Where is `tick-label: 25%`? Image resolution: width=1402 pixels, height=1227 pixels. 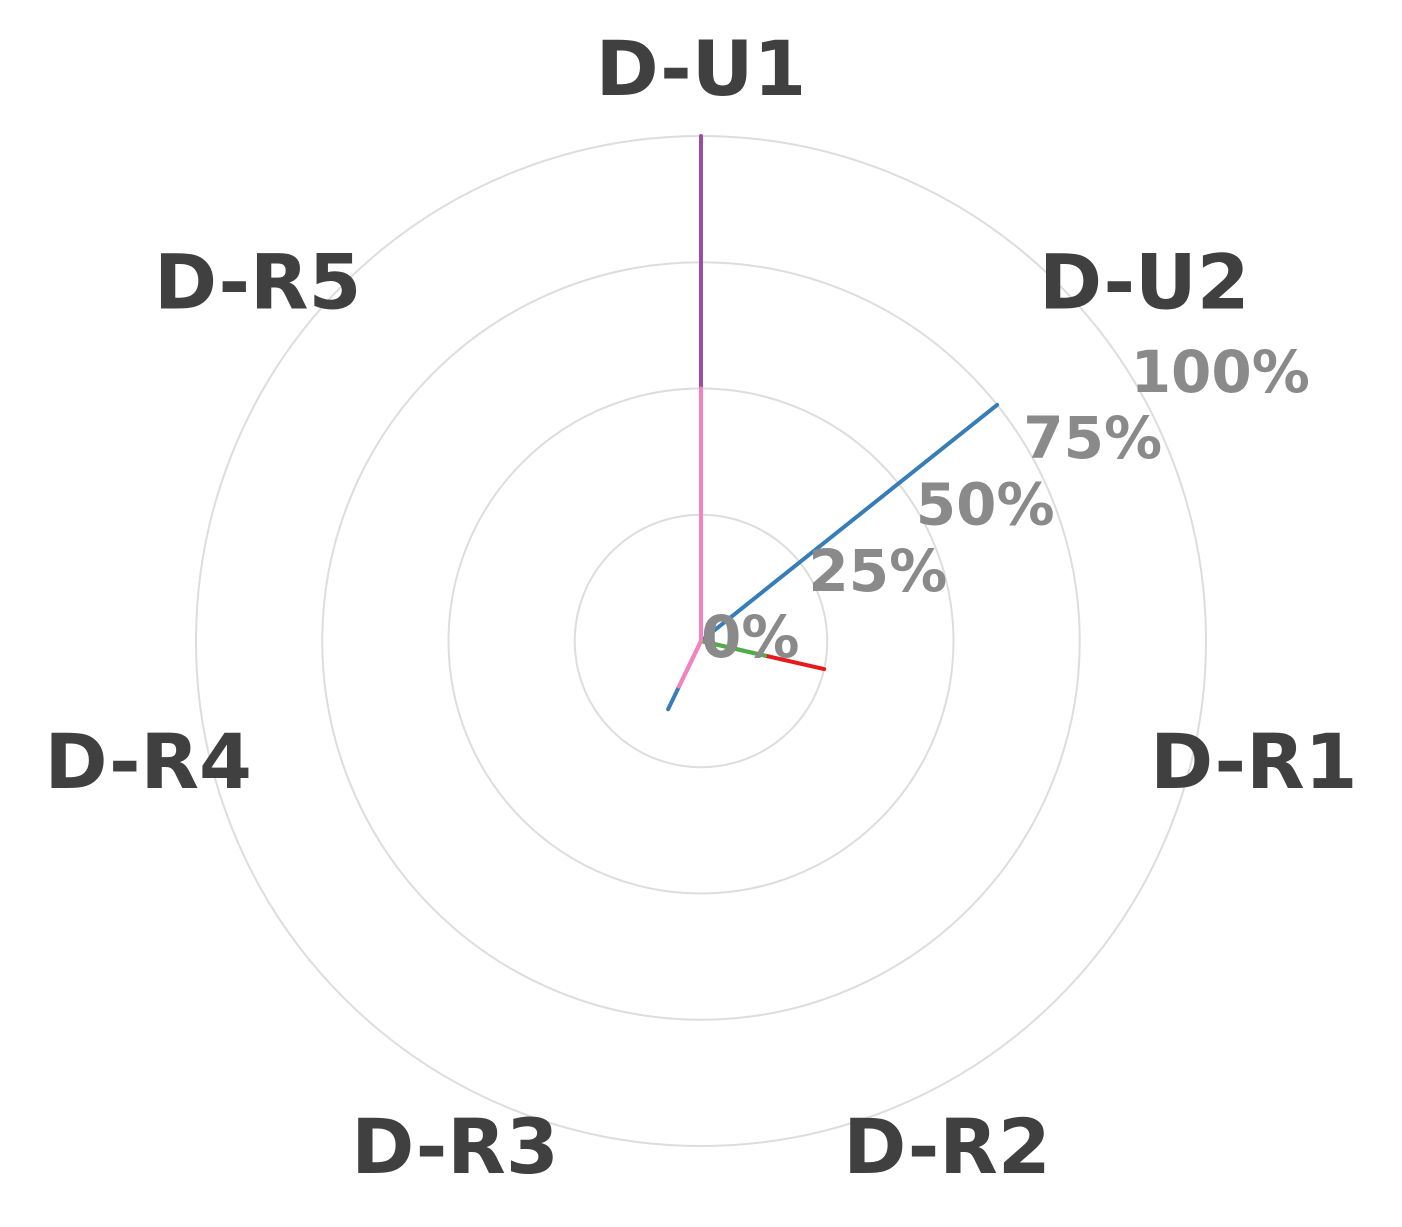 tick-label: 25% is located at coordinates (877, 571).